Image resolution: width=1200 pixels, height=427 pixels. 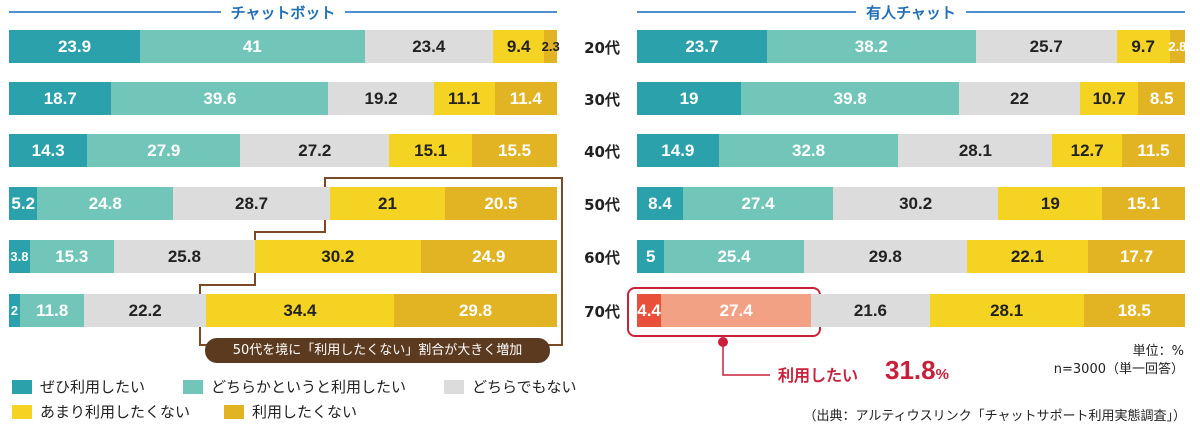 I want to click on increase-callout-outline, so click(x=381, y=261).